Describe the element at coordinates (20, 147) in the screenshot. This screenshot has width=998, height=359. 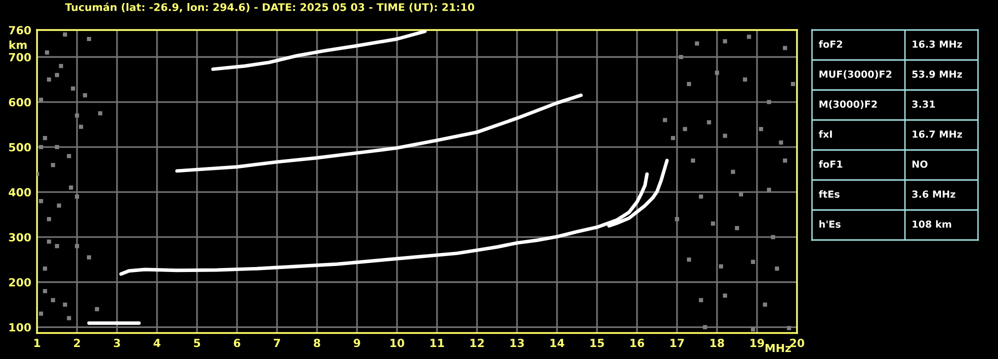
I see `y-tick-label: 500` at that location.